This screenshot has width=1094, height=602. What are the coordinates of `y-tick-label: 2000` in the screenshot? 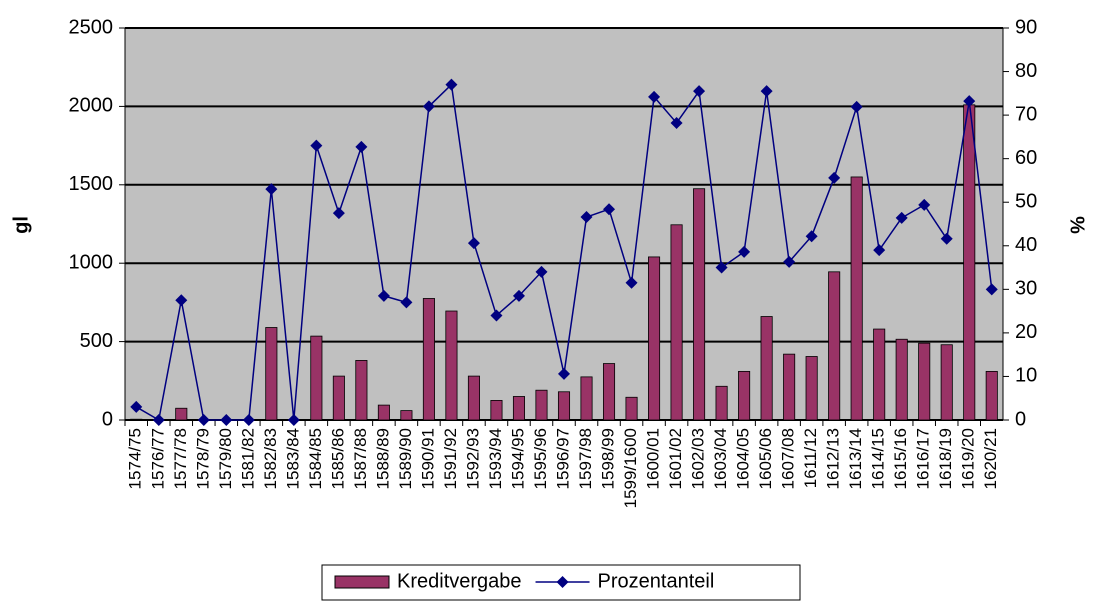 It's located at (91, 106).